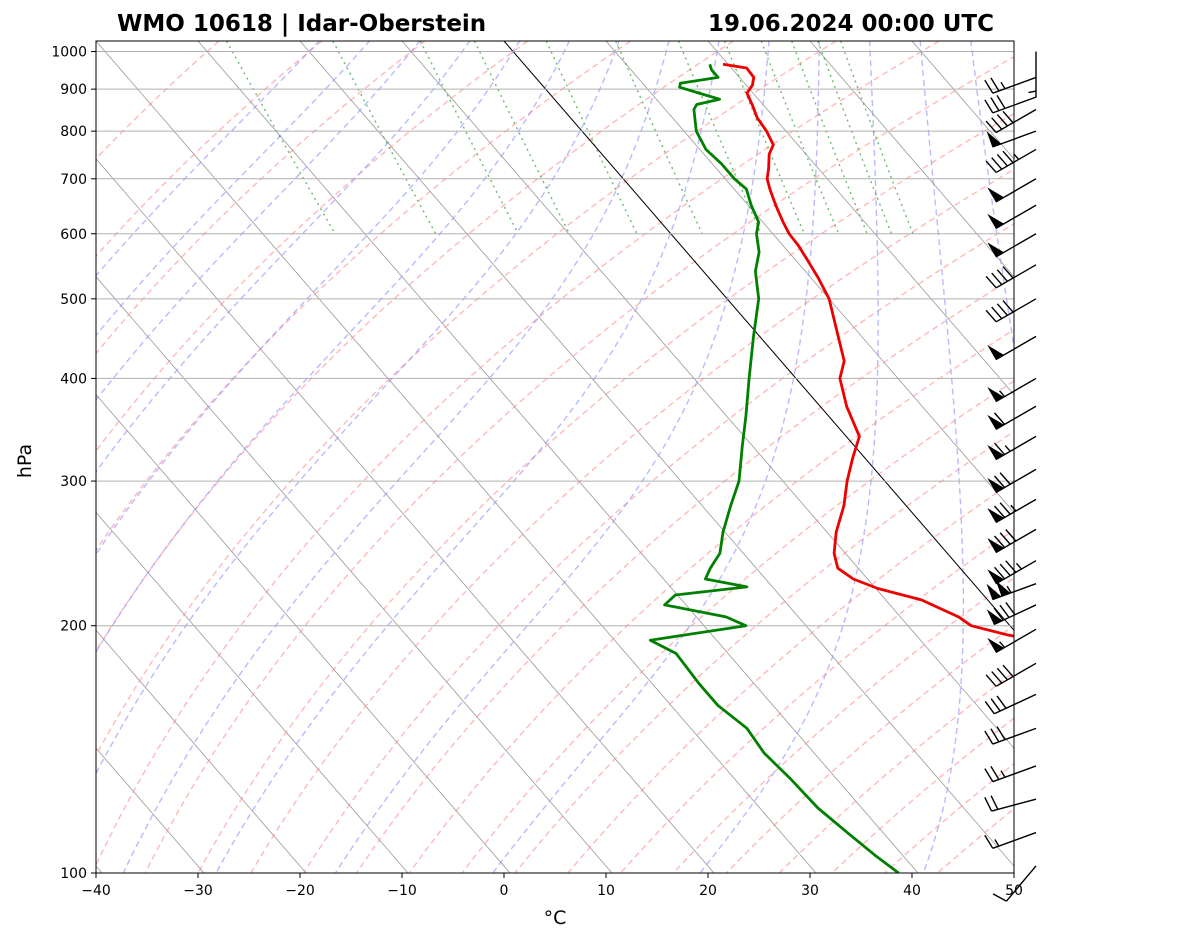 The height and width of the screenshot is (941, 1181). What do you see at coordinates (252, 692) in the screenshot?
I see `isotherm-line` at bounding box center [252, 692].